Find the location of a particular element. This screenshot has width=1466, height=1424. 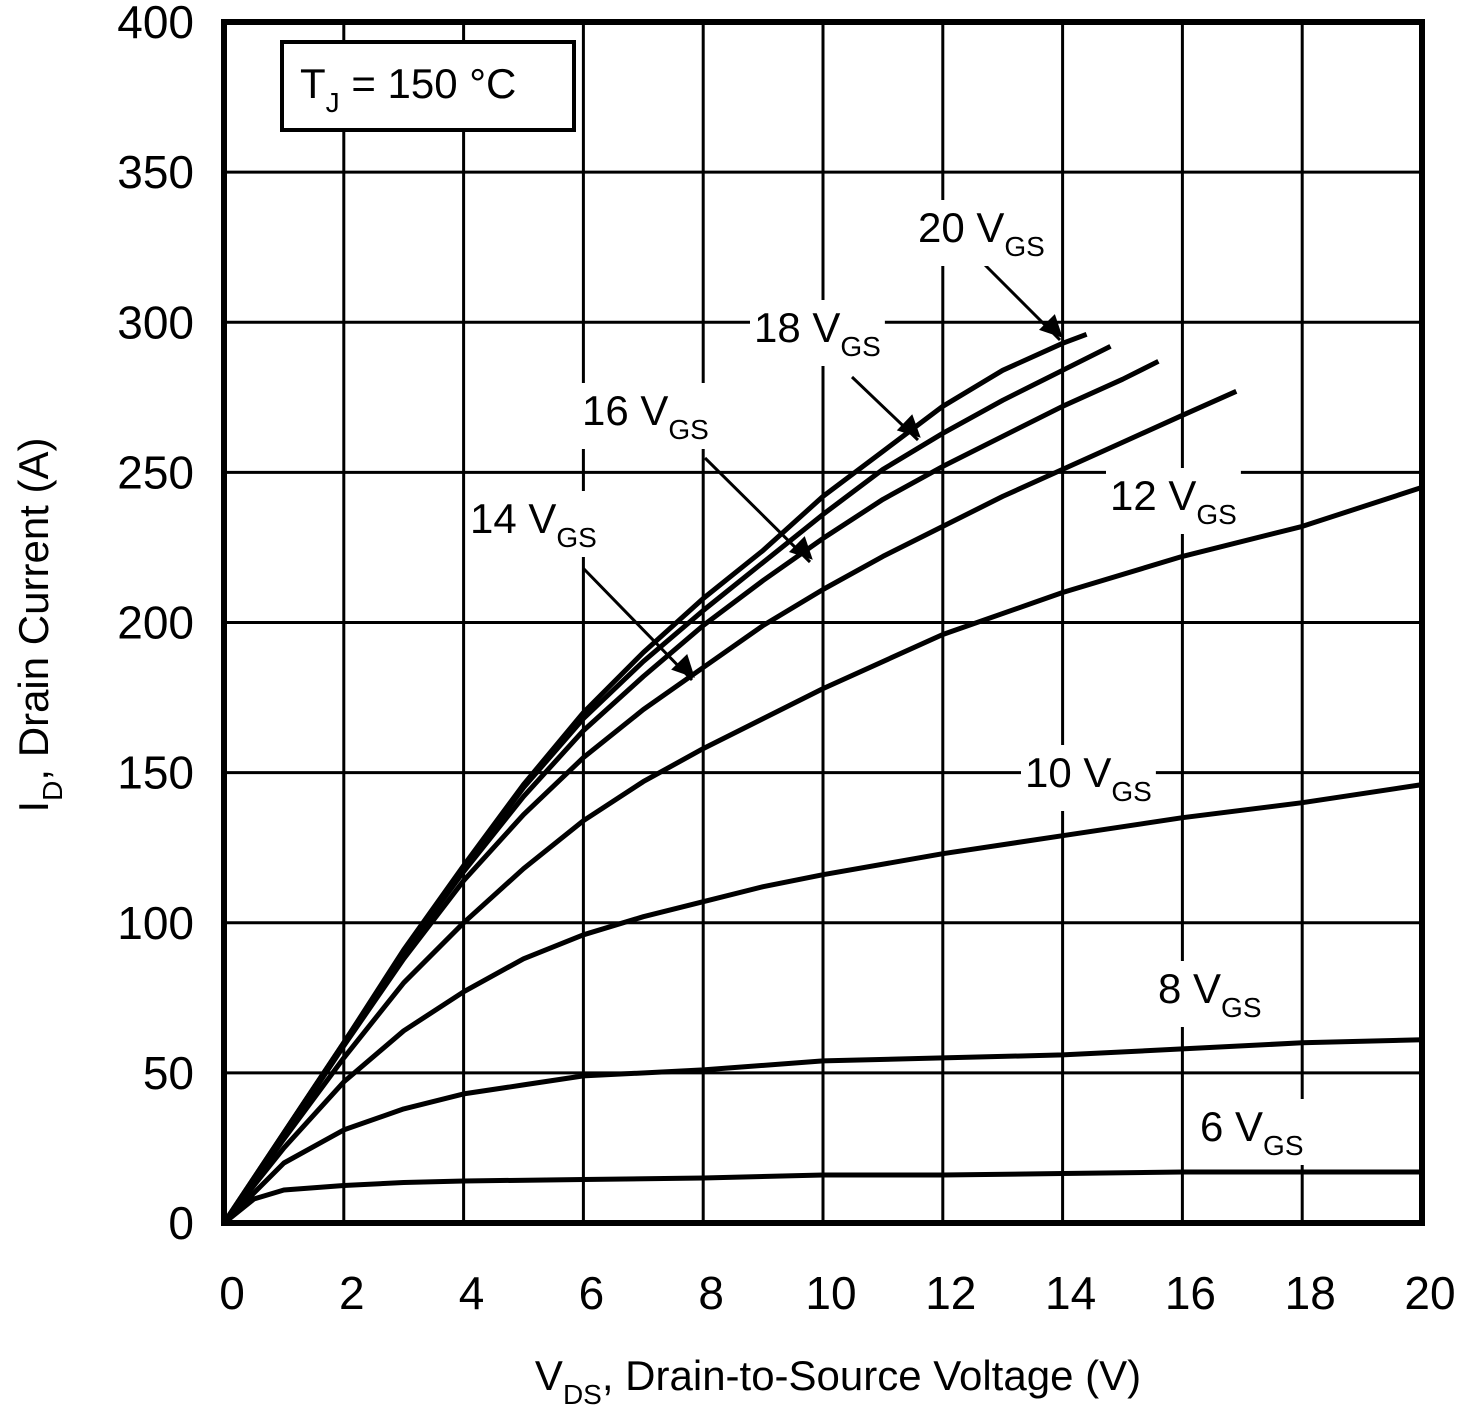

x-tick-label: 0 is located at coordinates (232, 1293).